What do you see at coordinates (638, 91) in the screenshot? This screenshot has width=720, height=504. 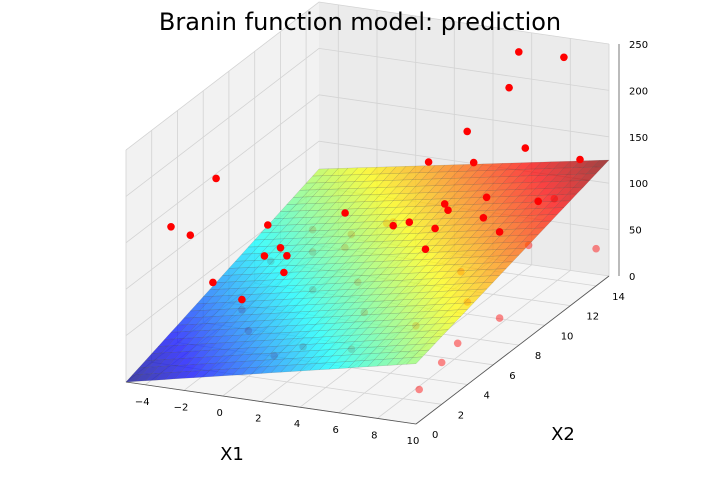 I see `z-tick-label: 200` at bounding box center [638, 91].